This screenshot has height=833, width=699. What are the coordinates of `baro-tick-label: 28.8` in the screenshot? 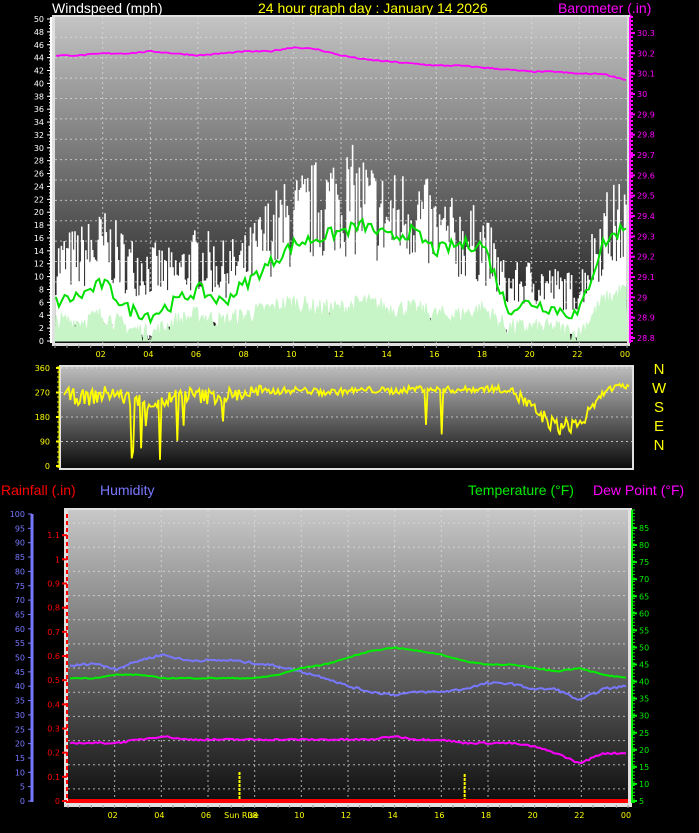 It's located at (646, 338).